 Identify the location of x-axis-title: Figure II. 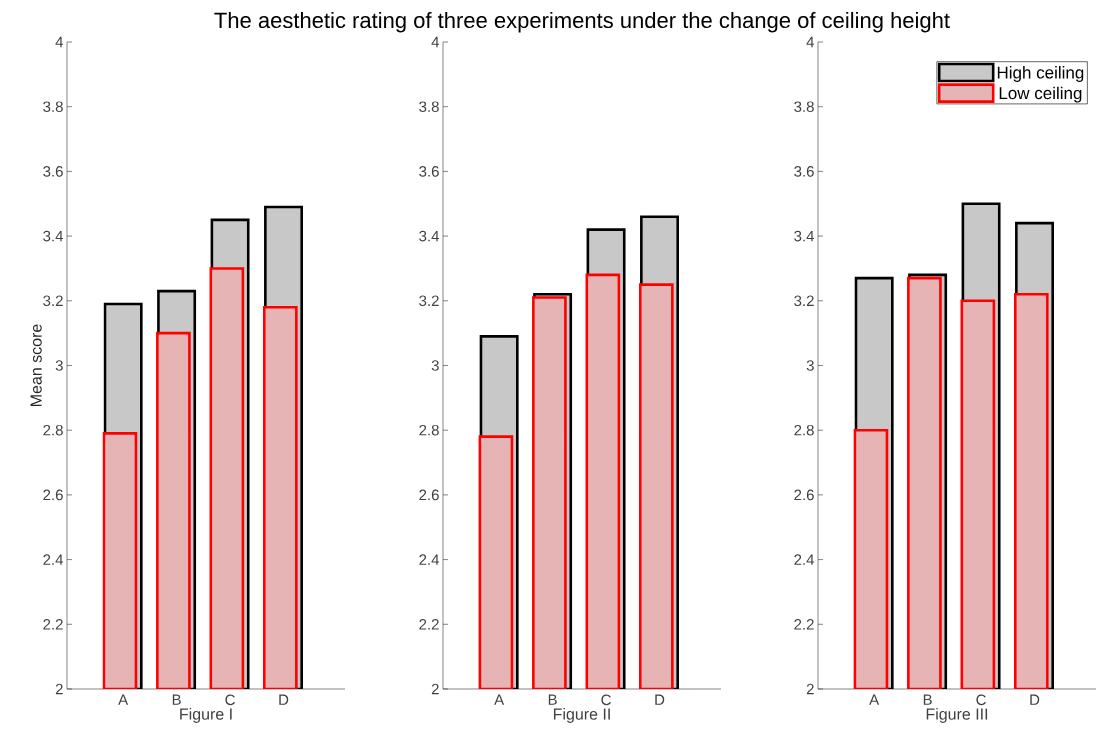
(581, 715).